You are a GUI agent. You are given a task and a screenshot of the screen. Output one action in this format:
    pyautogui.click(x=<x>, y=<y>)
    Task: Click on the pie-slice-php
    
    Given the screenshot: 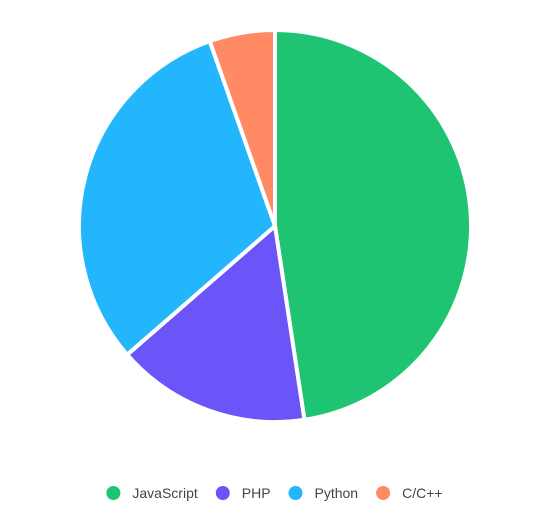 What is the action you would take?
    pyautogui.click(x=216, y=324)
    